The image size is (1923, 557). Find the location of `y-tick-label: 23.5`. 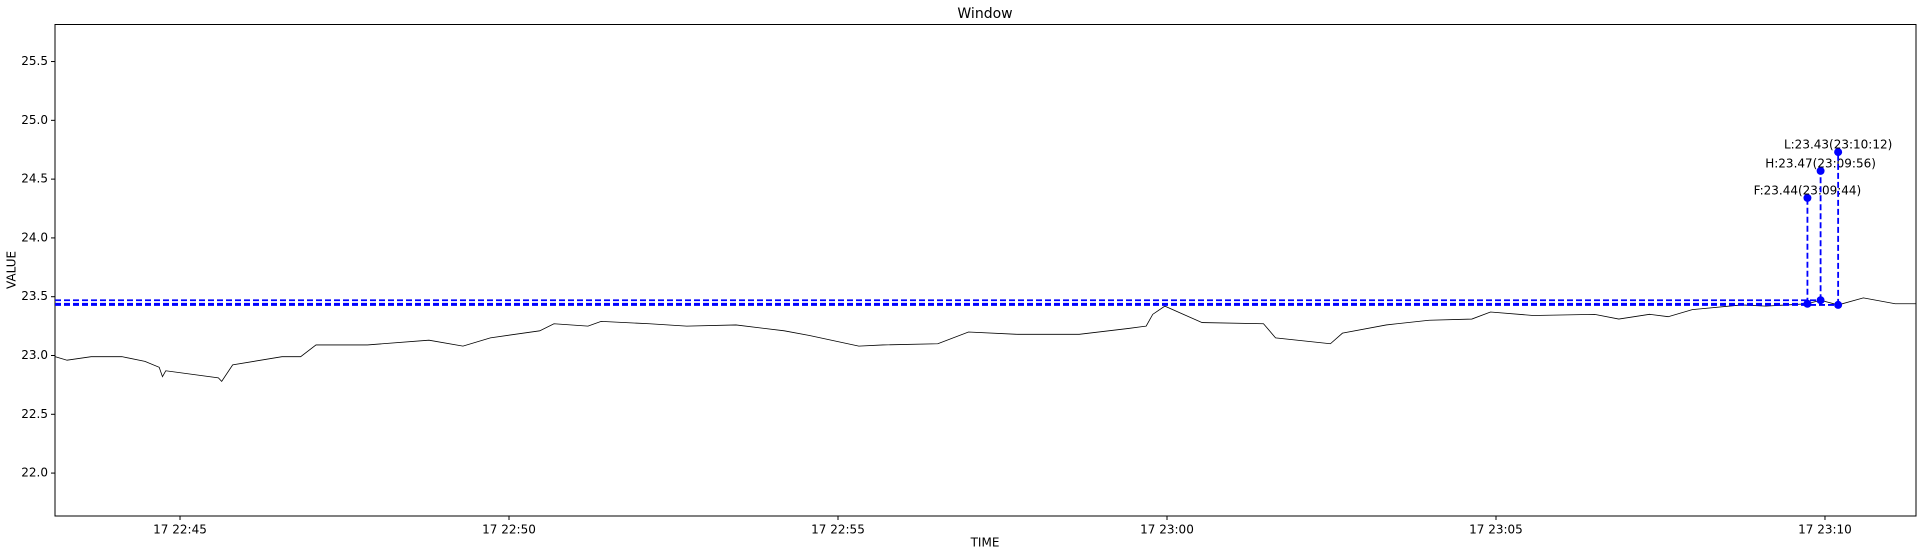

y-tick-label: 23.5 is located at coordinates (34, 296).